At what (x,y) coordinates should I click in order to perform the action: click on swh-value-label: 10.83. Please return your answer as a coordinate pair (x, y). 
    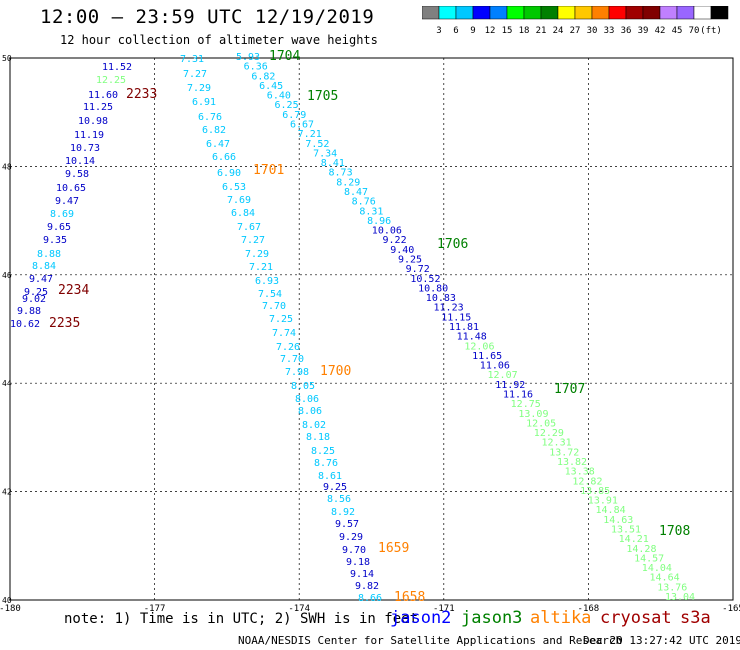
    Looking at the image, I should click on (441, 298).